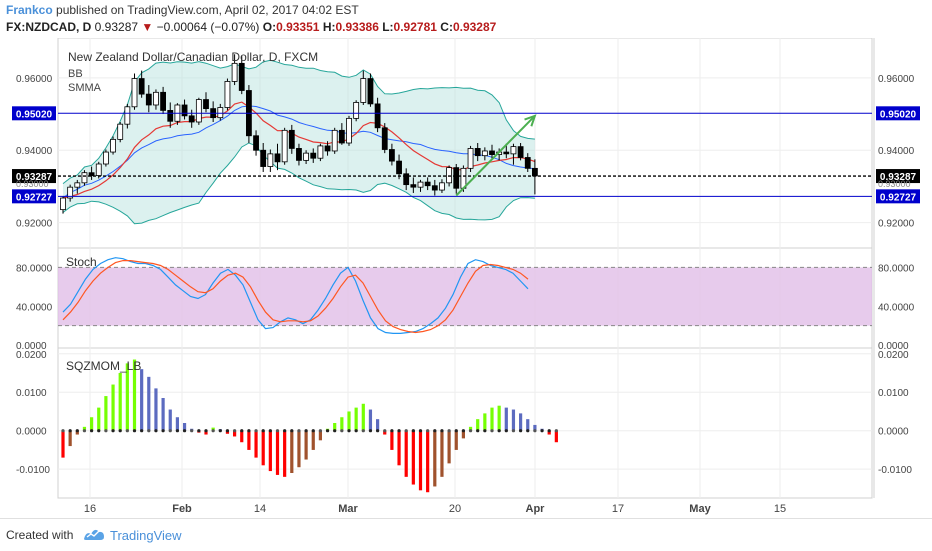 This screenshot has height=551, width=932. I want to click on author-name: Frankco, so click(29, 10).